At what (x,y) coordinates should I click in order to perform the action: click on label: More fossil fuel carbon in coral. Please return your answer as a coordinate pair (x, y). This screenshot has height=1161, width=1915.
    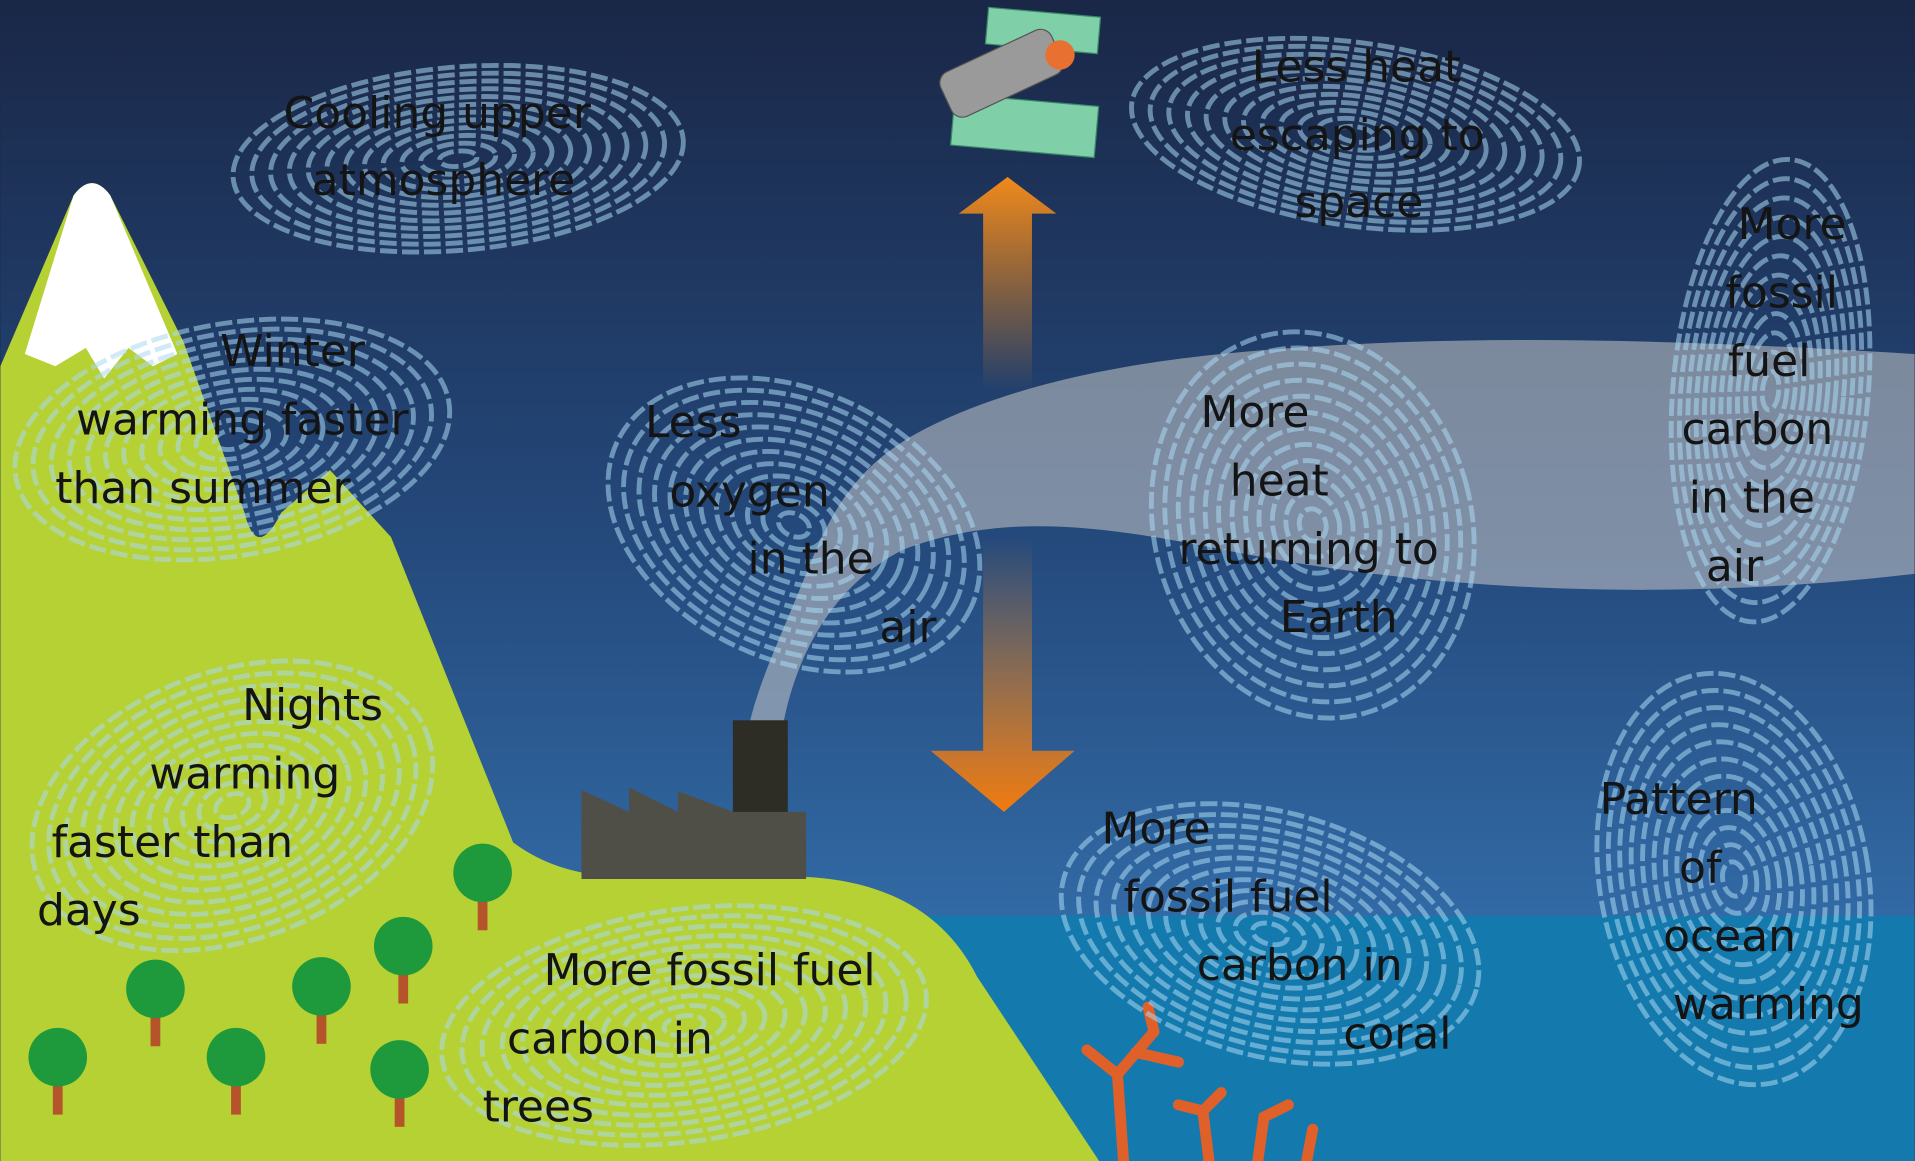
    Looking at the image, I should click on (1277, 931).